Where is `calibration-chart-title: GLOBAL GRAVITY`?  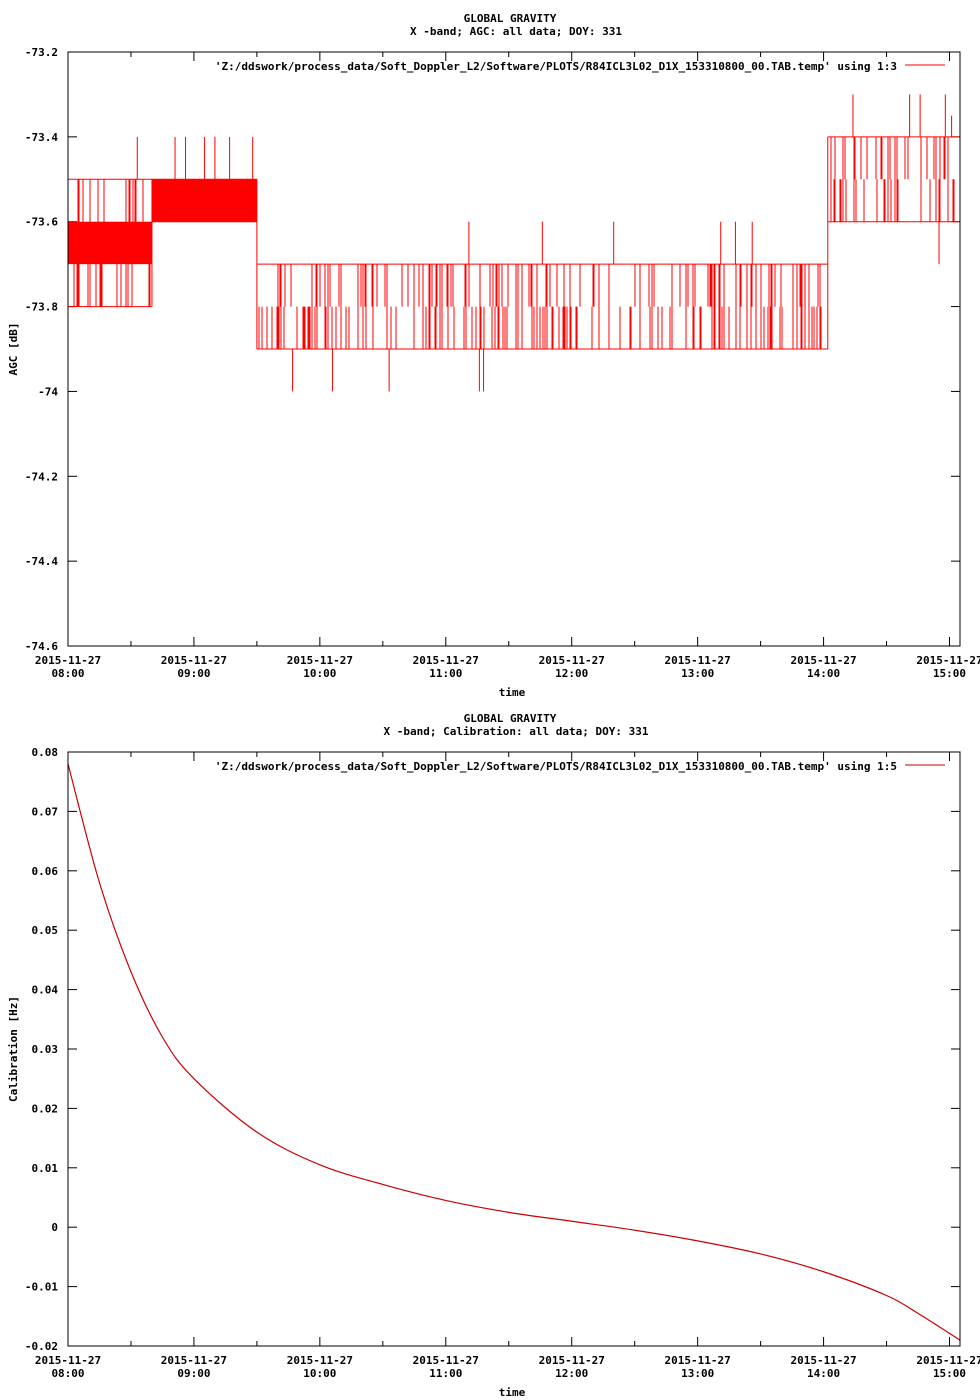 calibration-chart-title: GLOBAL GRAVITY is located at coordinates (510, 718).